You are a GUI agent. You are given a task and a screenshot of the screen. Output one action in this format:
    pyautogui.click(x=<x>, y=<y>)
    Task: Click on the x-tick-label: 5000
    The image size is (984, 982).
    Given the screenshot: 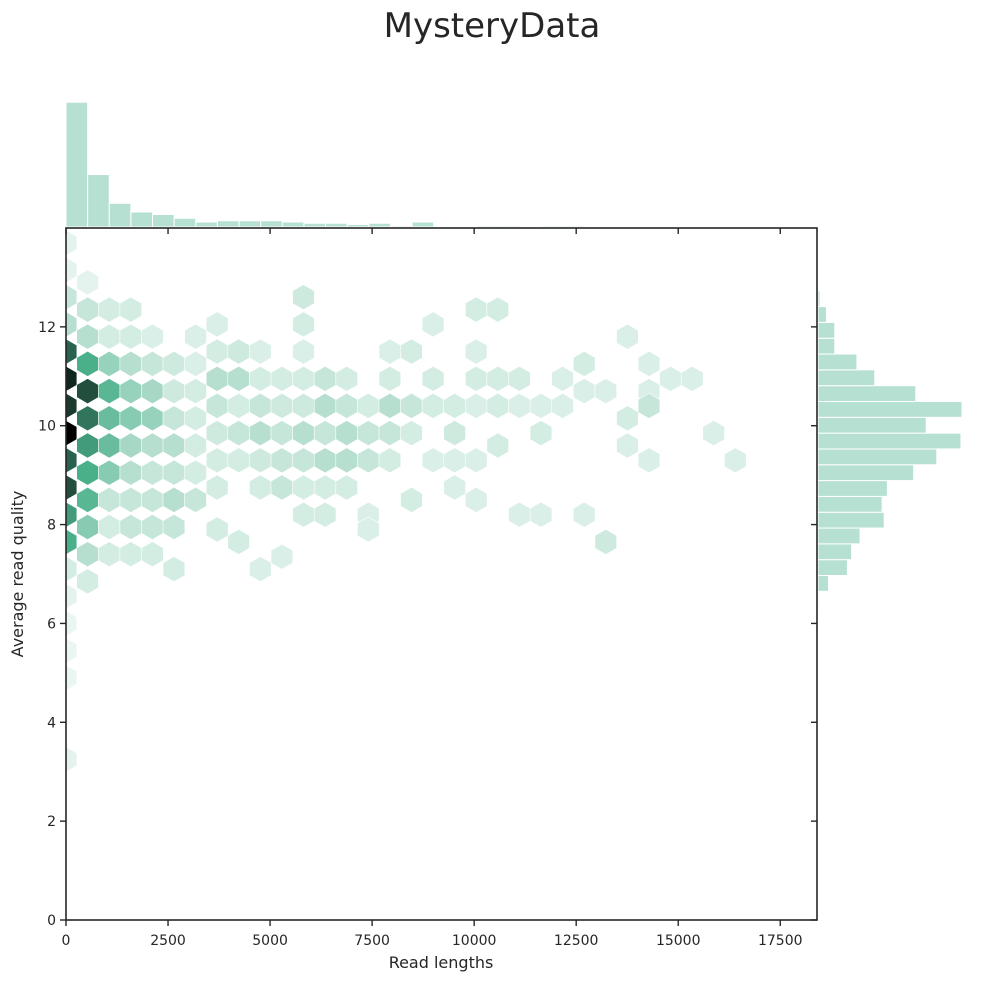 What is the action you would take?
    pyautogui.click(x=270, y=941)
    